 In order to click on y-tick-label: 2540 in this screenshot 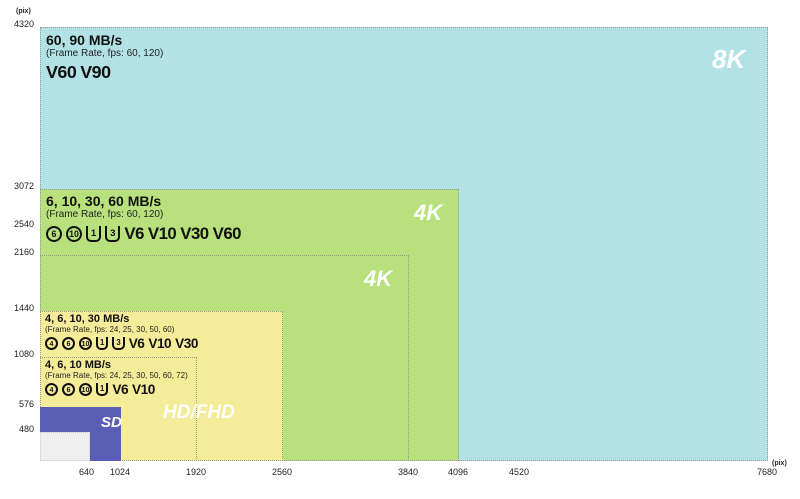, I will do `click(23, 224)`.